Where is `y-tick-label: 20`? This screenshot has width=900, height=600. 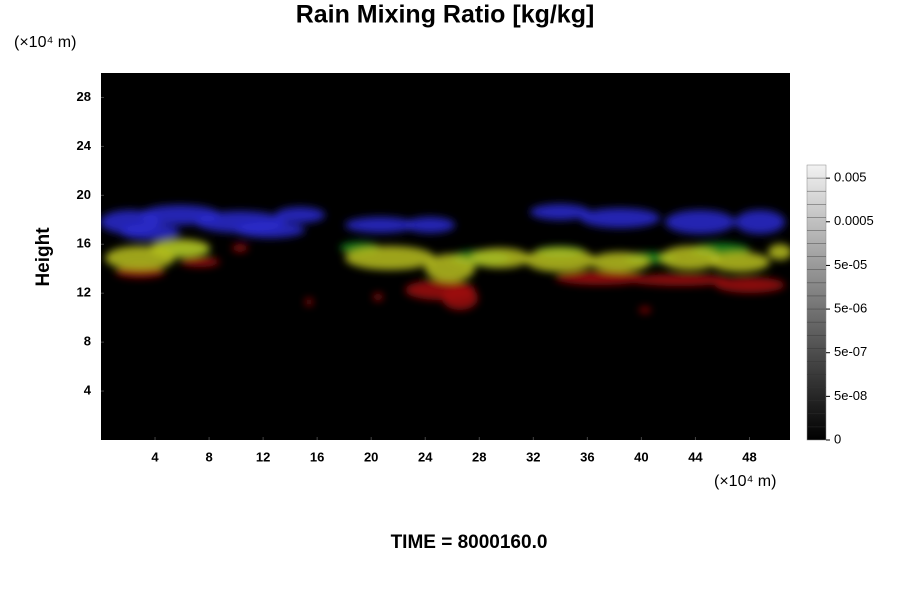 y-tick-label: 20 is located at coordinates (84, 194).